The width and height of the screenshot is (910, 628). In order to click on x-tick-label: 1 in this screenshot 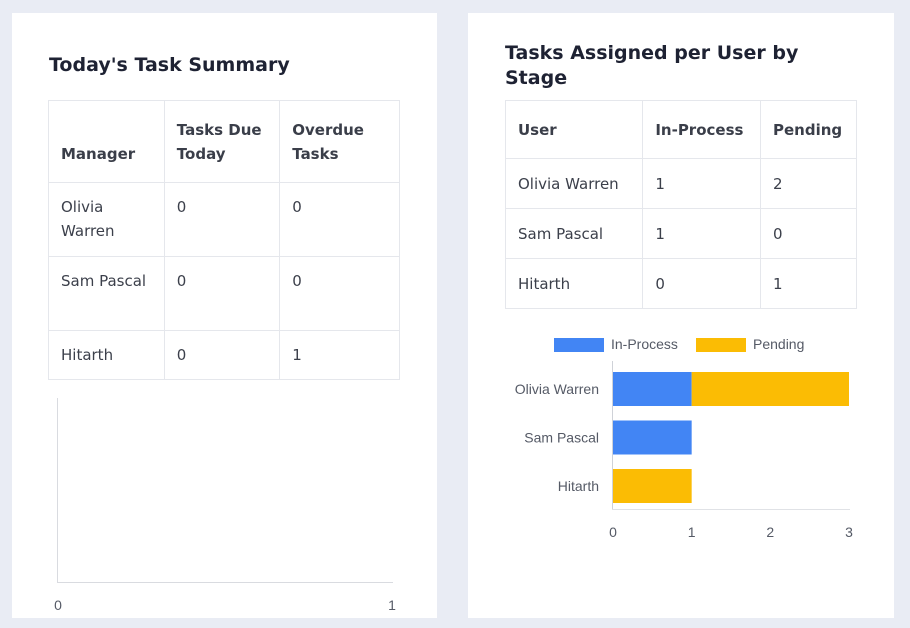, I will do `click(692, 532)`.